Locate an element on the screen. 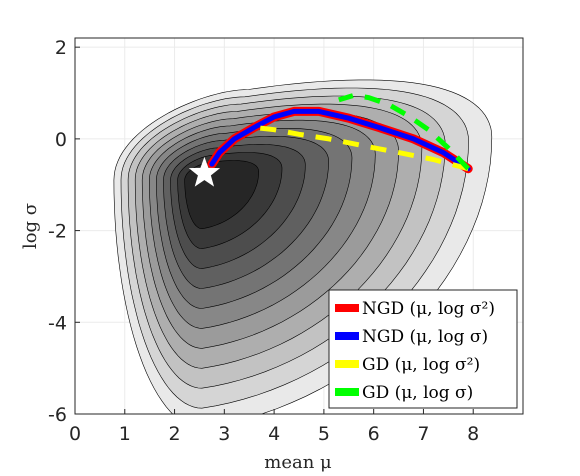  legend-label-2: GD (μ, log σ²) is located at coordinates (421, 365).